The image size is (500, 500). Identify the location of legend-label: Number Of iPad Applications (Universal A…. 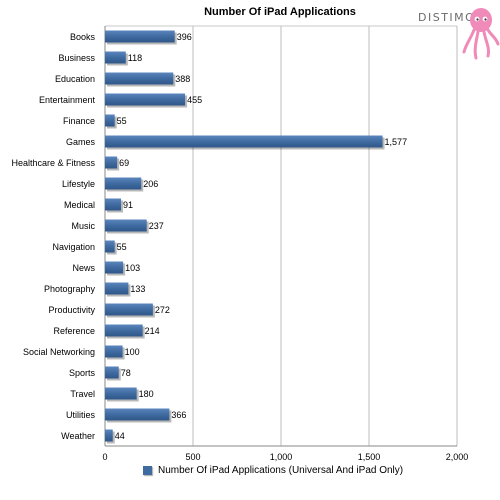
(281, 470).